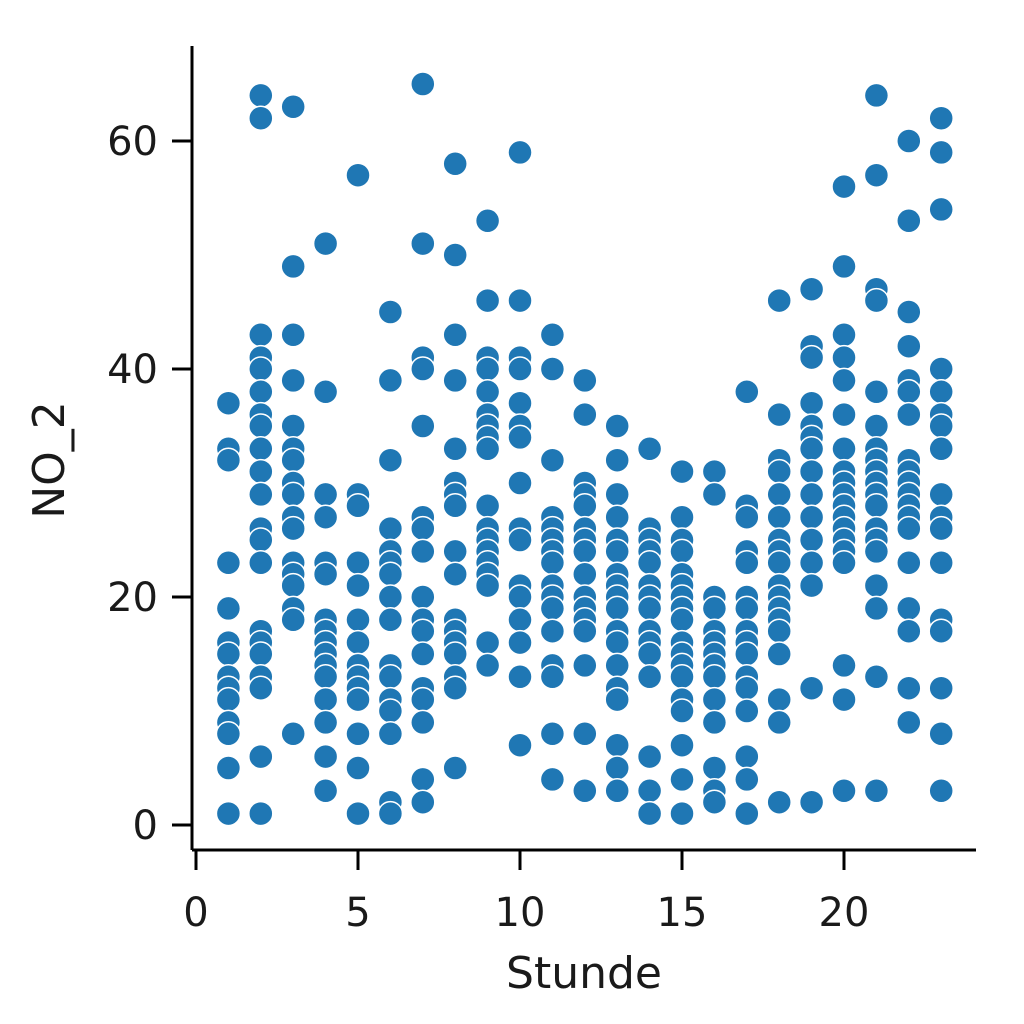 The height and width of the screenshot is (1024, 1024). Describe the element at coordinates (682, 913) in the screenshot. I see `x-tick-label: 15` at that location.